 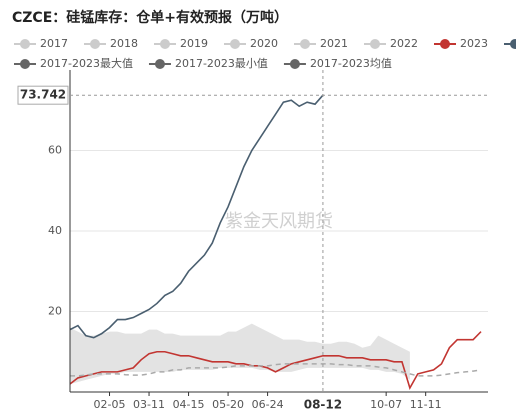 What do you see at coordinates (194, 43) in the screenshot?
I see `legend-label: 2019` at bounding box center [194, 43].